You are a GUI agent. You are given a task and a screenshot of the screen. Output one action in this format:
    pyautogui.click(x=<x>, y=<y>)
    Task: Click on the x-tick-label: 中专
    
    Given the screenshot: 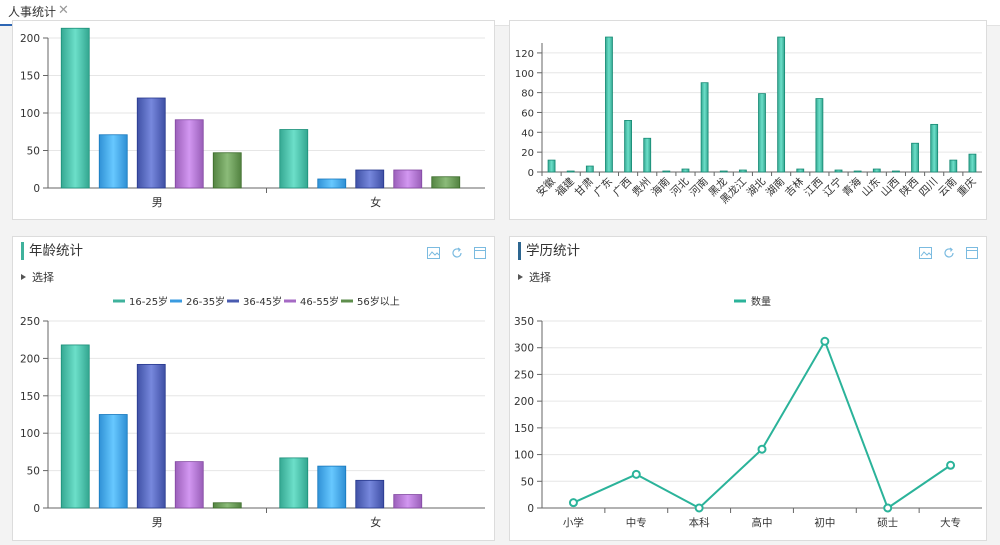 What is the action you would take?
    pyautogui.click(x=636, y=522)
    